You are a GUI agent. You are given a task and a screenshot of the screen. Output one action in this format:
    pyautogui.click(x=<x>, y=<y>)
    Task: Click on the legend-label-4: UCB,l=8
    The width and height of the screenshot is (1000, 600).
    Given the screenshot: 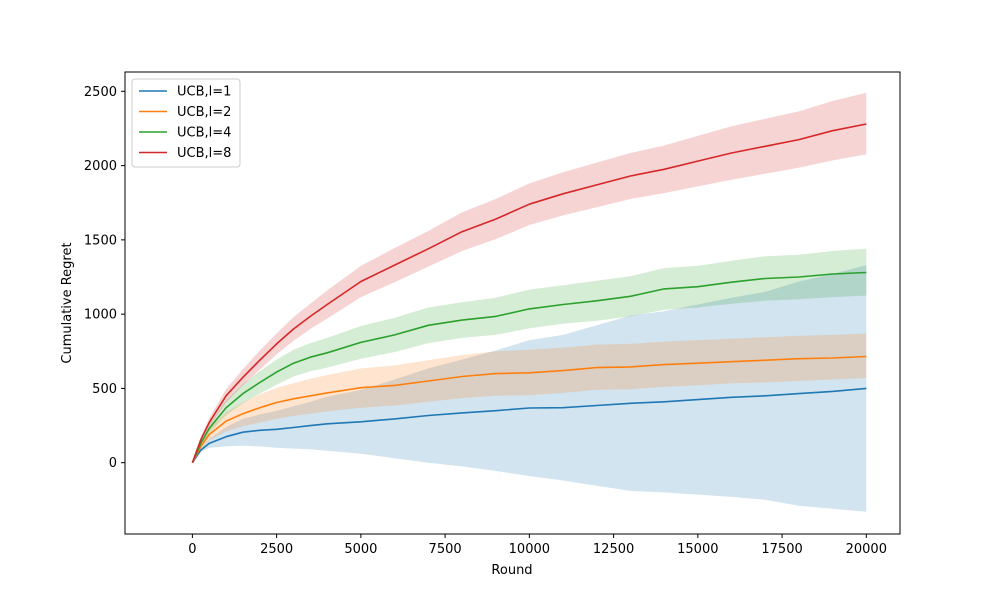 What is the action you would take?
    pyautogui.click(x=204, y=153)
    